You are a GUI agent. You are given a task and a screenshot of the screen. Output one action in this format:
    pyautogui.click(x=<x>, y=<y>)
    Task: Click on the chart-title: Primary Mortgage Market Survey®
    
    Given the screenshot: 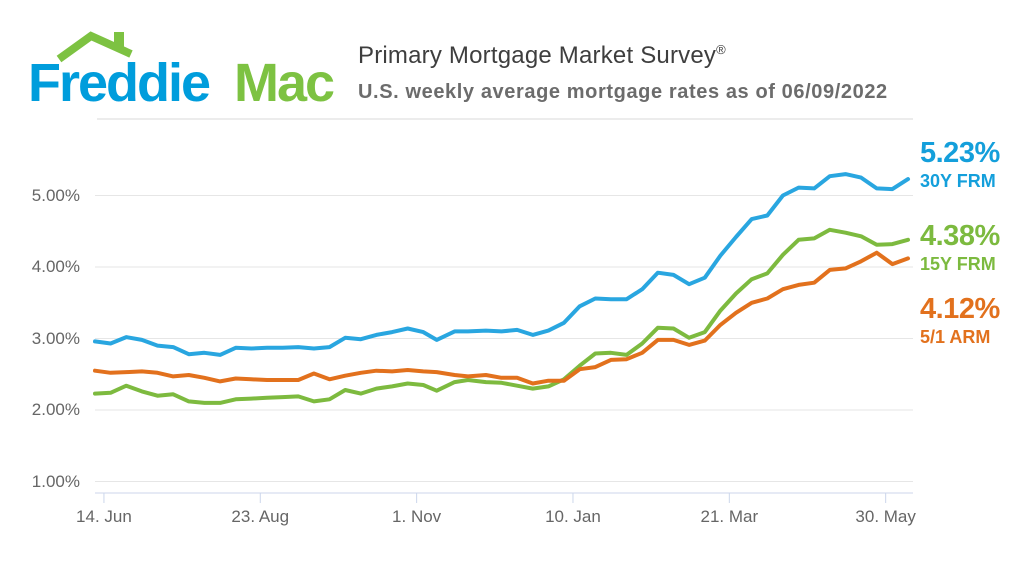 What is the action you would take?
    pyautogui.click(x=542, y=56)
    